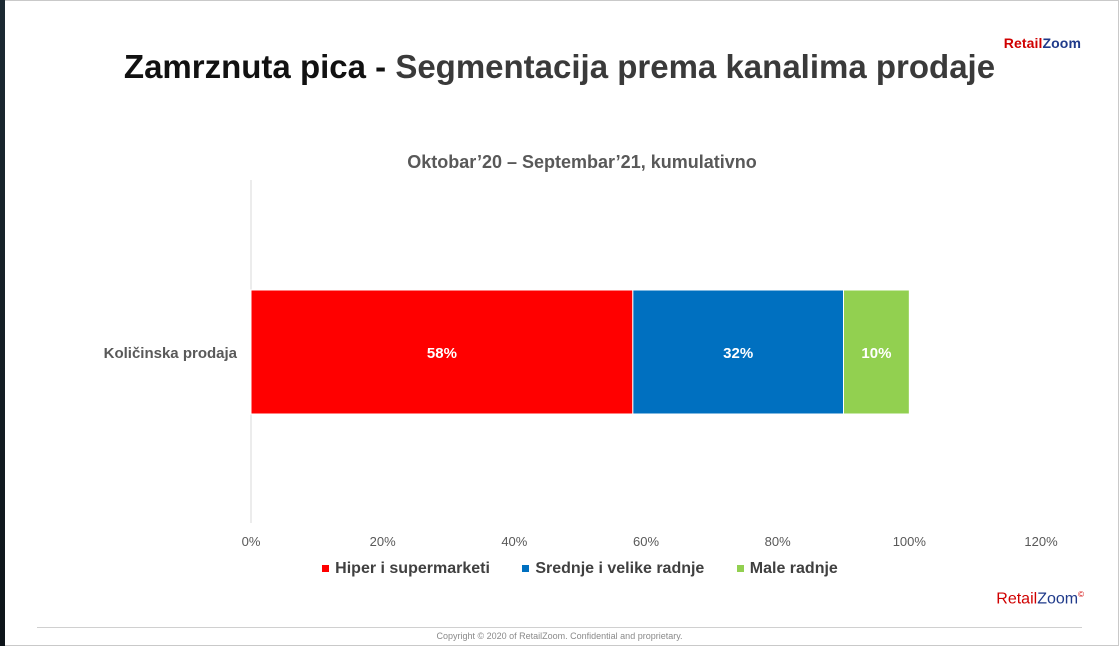 Image resolution: width=1119 pixels, height=646 pixels. What do you see at coordinates (171, 353) in the screenshot?
I see `category-label: Količinska prodaja` at bounding box center [171, 353].